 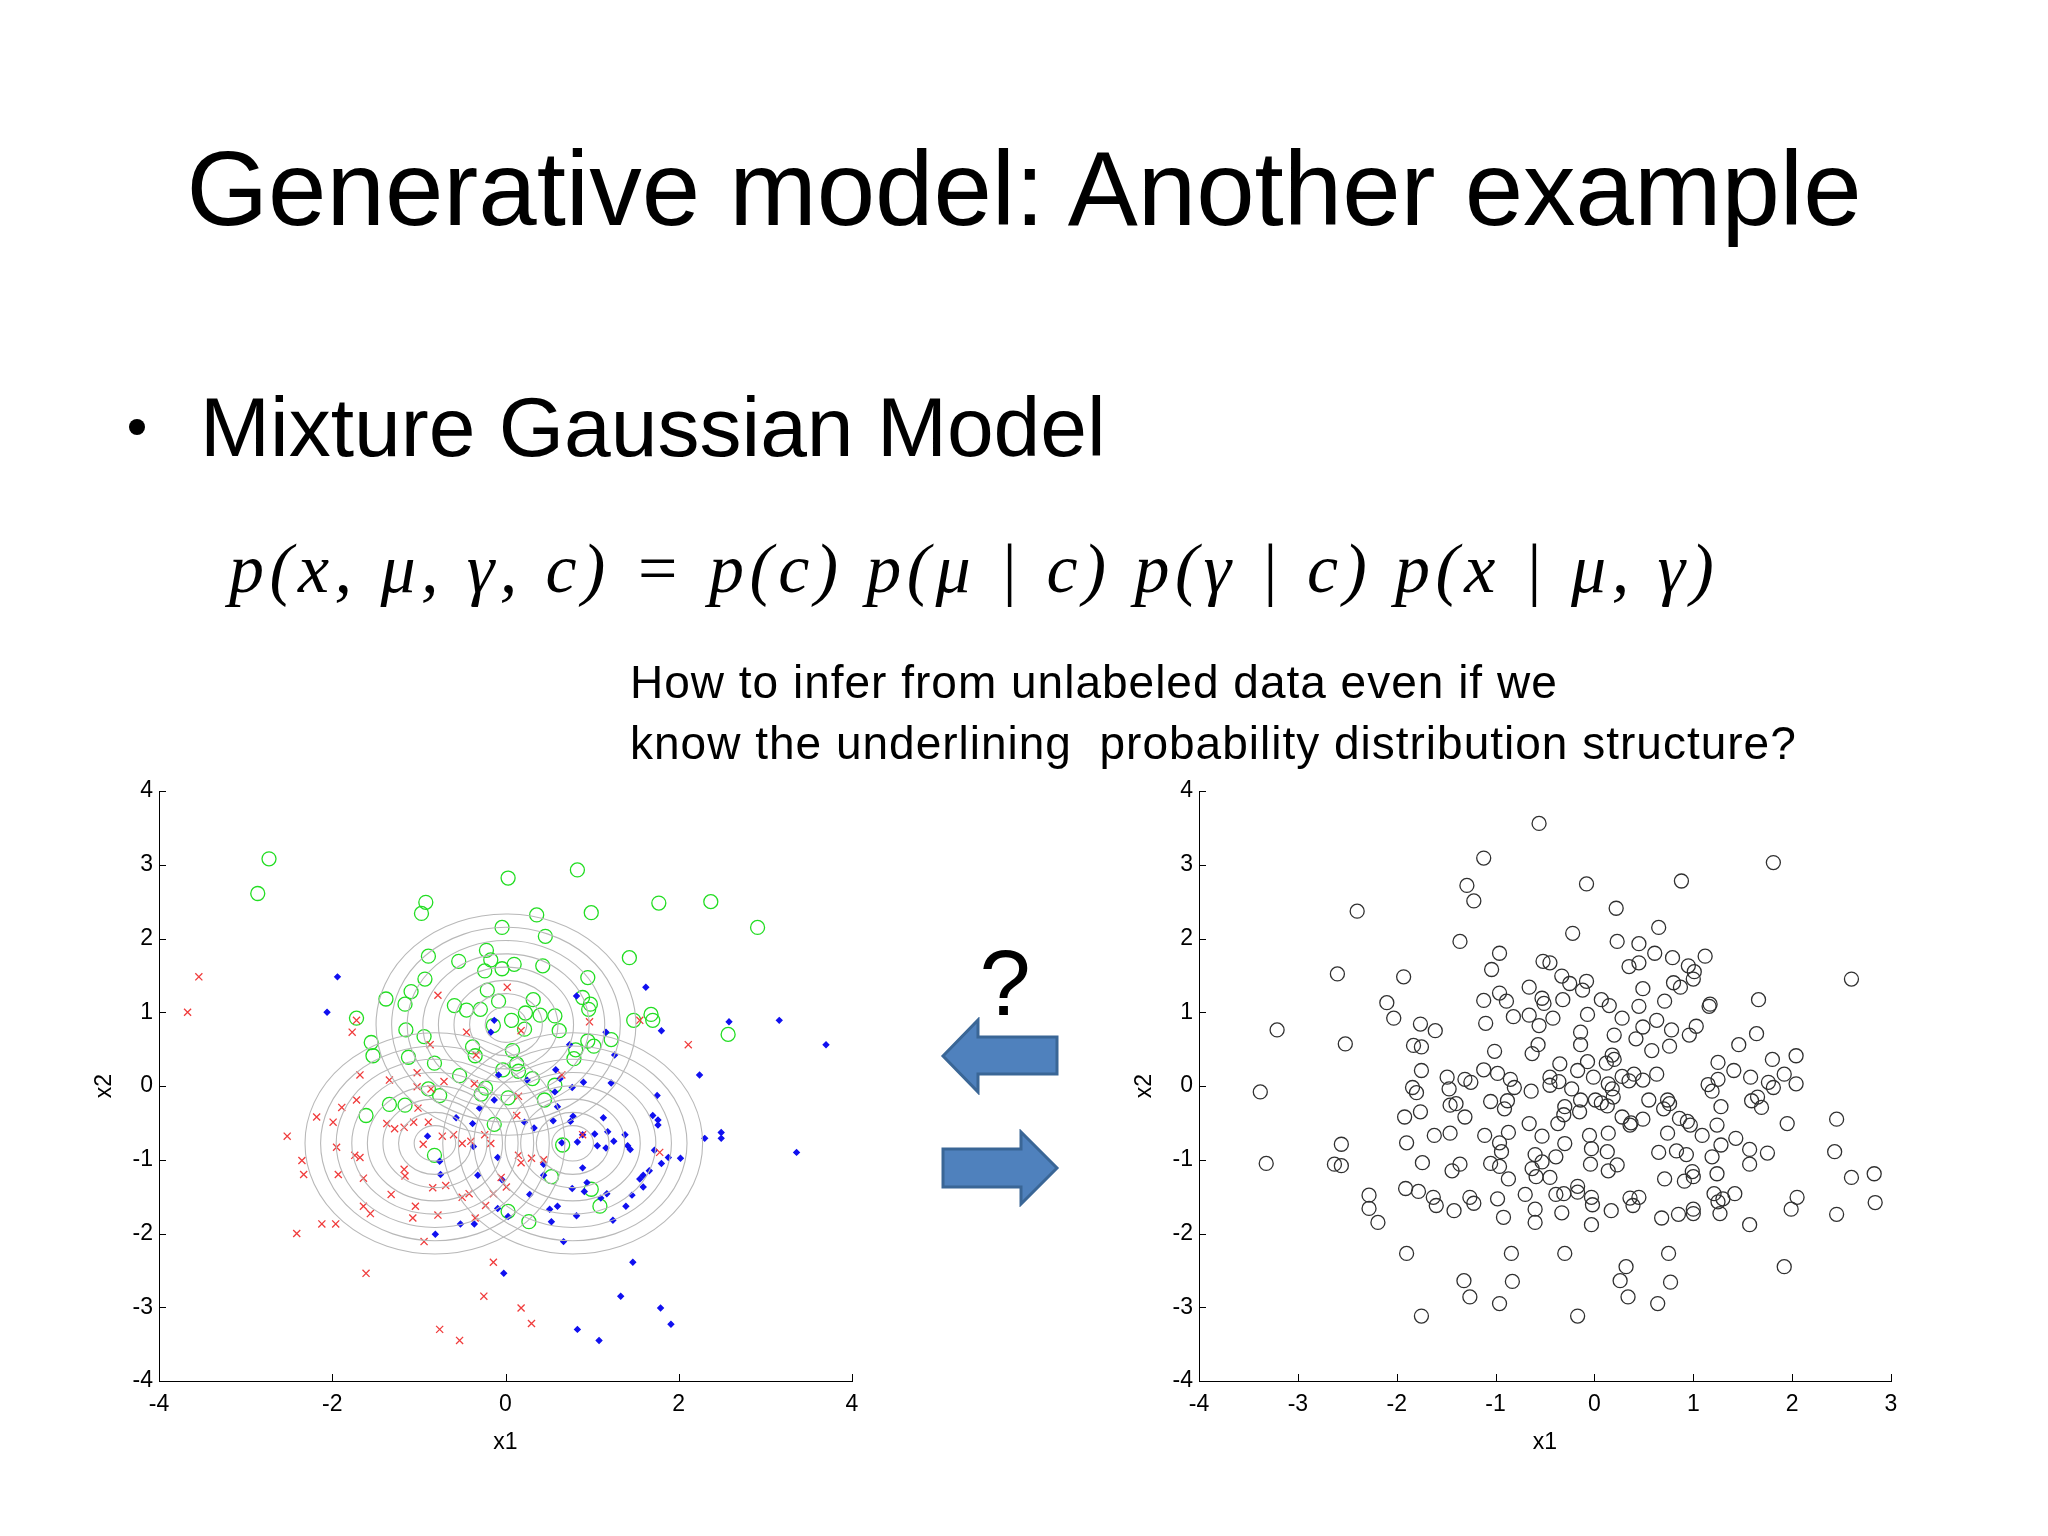 I want to click on x-tick-label: -1, so click(x=1495, y=1403).